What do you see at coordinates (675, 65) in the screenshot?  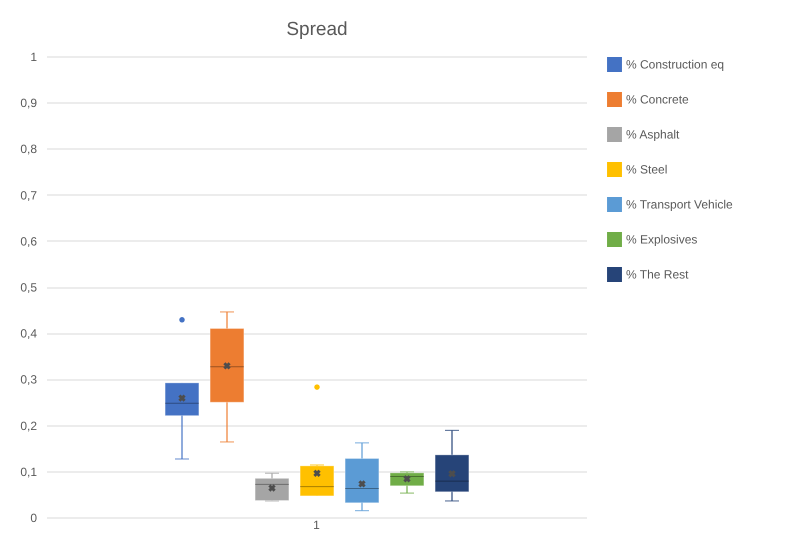 I see `legend-label: % Construction eq` at bounding box center [675, 65].